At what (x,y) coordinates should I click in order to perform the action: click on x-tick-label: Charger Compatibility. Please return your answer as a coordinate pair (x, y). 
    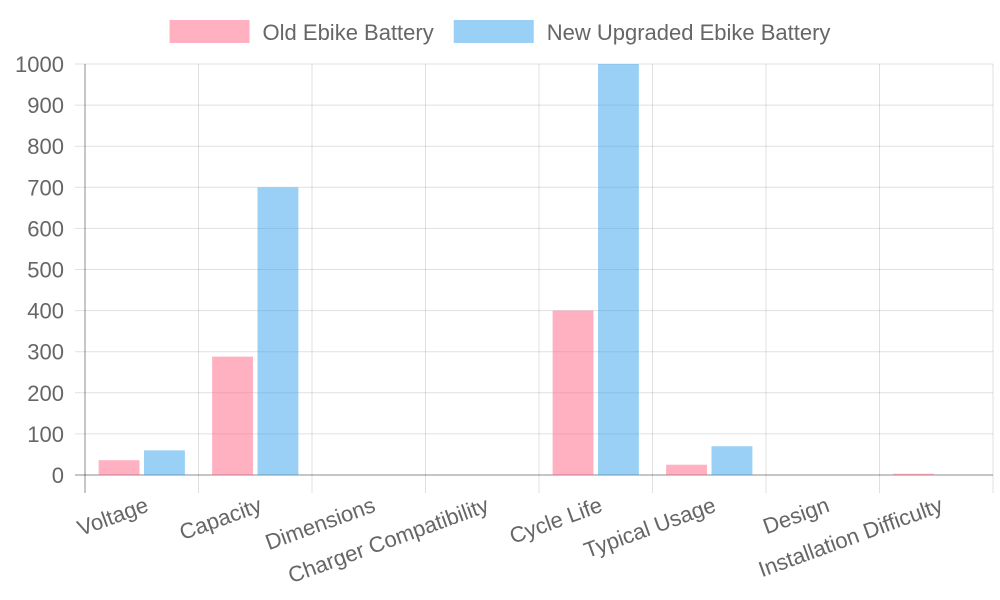
    Looking at the image, I should click on (388, 540).